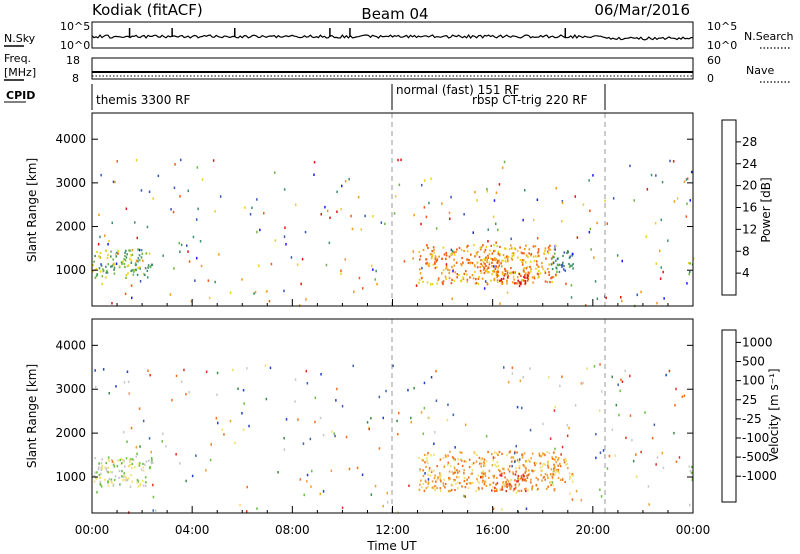 The image size is (800, 554). Describe the element at coordinates (759, 476) in the screenshot. I see `velocity-colorbar-tick-label: -1000` at that location.